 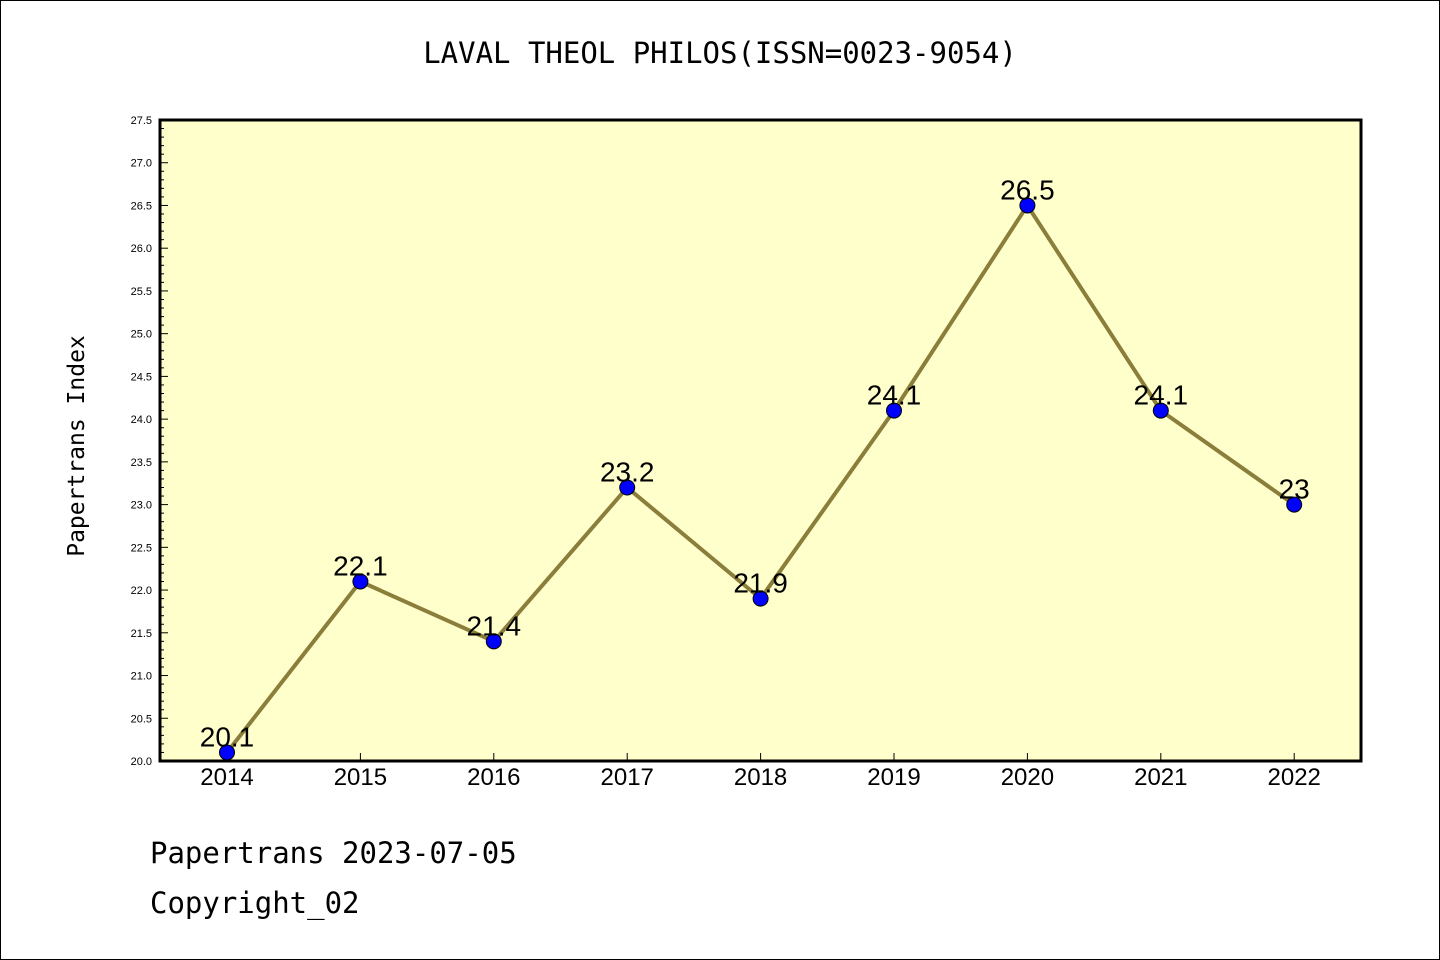 What do you see at coordinates (141, 591) in the screenshot?
I see `y-tick-label: 22.0` at bounding box center [141, 591].